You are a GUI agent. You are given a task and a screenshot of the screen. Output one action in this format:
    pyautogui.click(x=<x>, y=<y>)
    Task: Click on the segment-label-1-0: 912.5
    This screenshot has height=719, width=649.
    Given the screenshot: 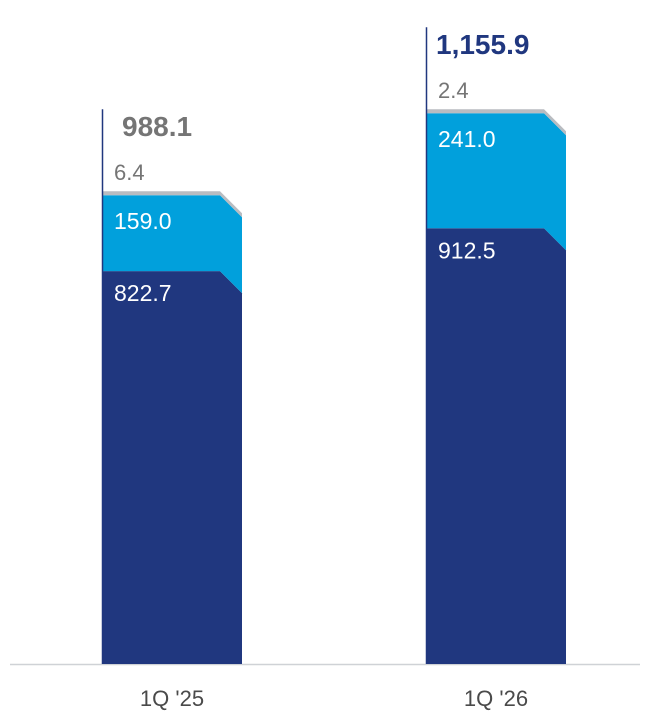 What is the action you would take?
    pyautogui.click(x=467, y=250)
    